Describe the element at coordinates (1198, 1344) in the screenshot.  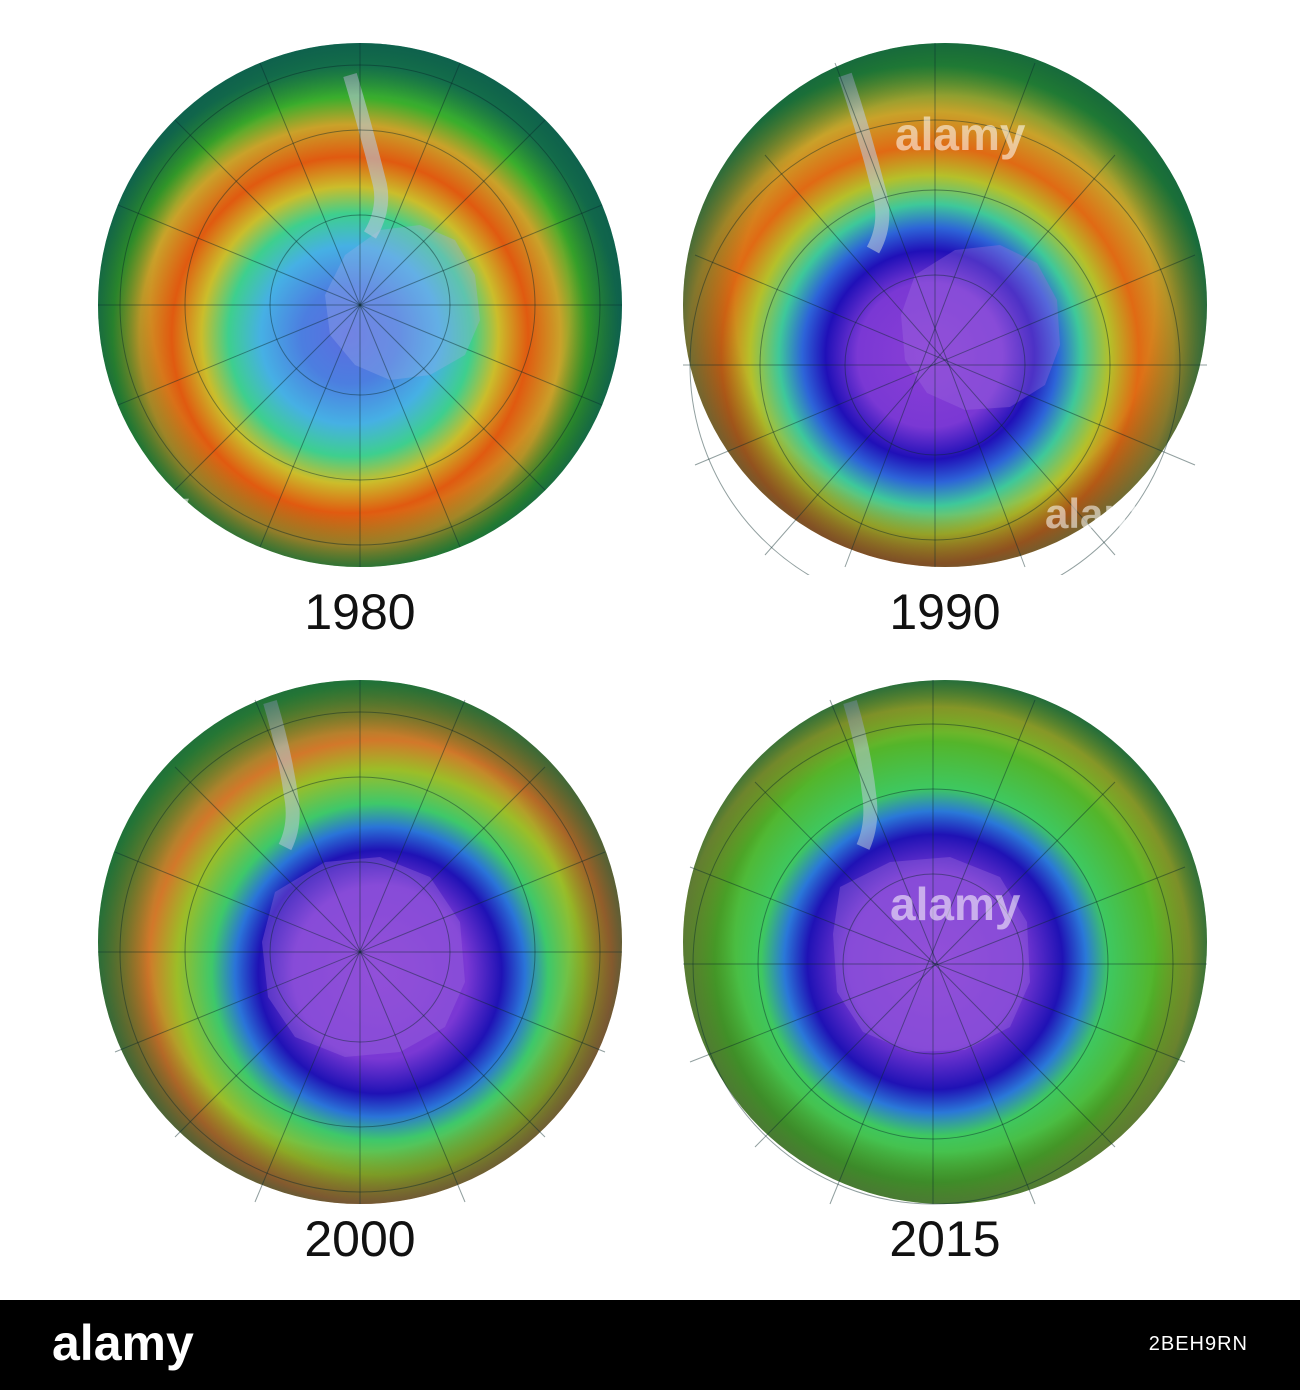
I see `image-id: 2BEH9RN` at that location.